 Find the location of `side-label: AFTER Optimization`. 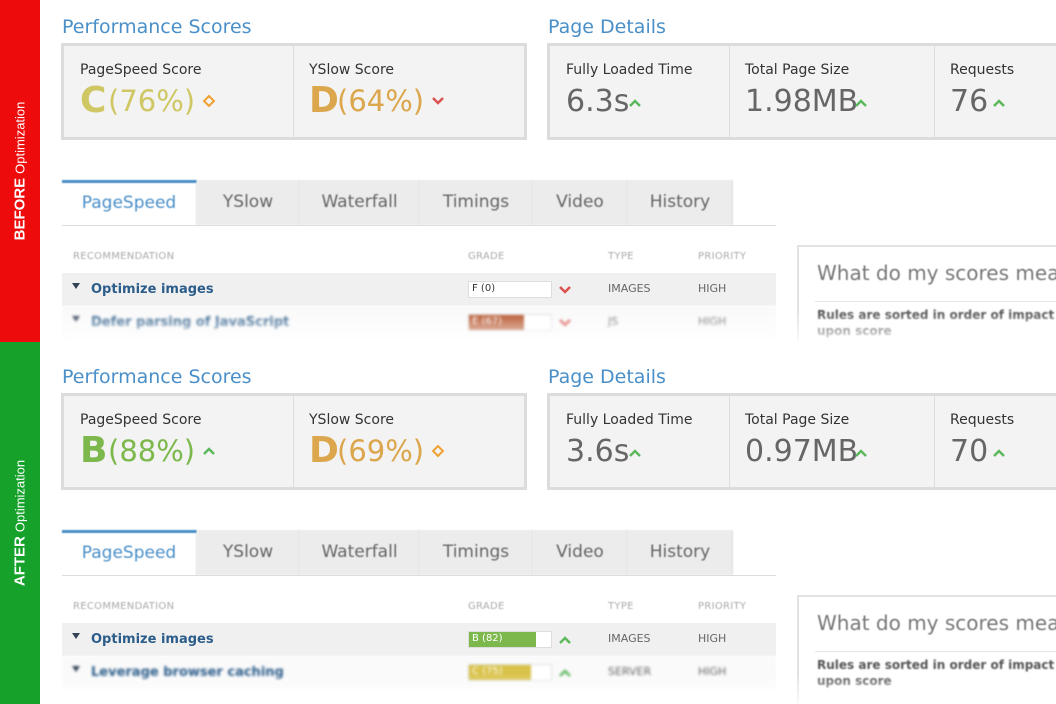

side-label: AFTER Optimization is located at coordinates (20, 523).